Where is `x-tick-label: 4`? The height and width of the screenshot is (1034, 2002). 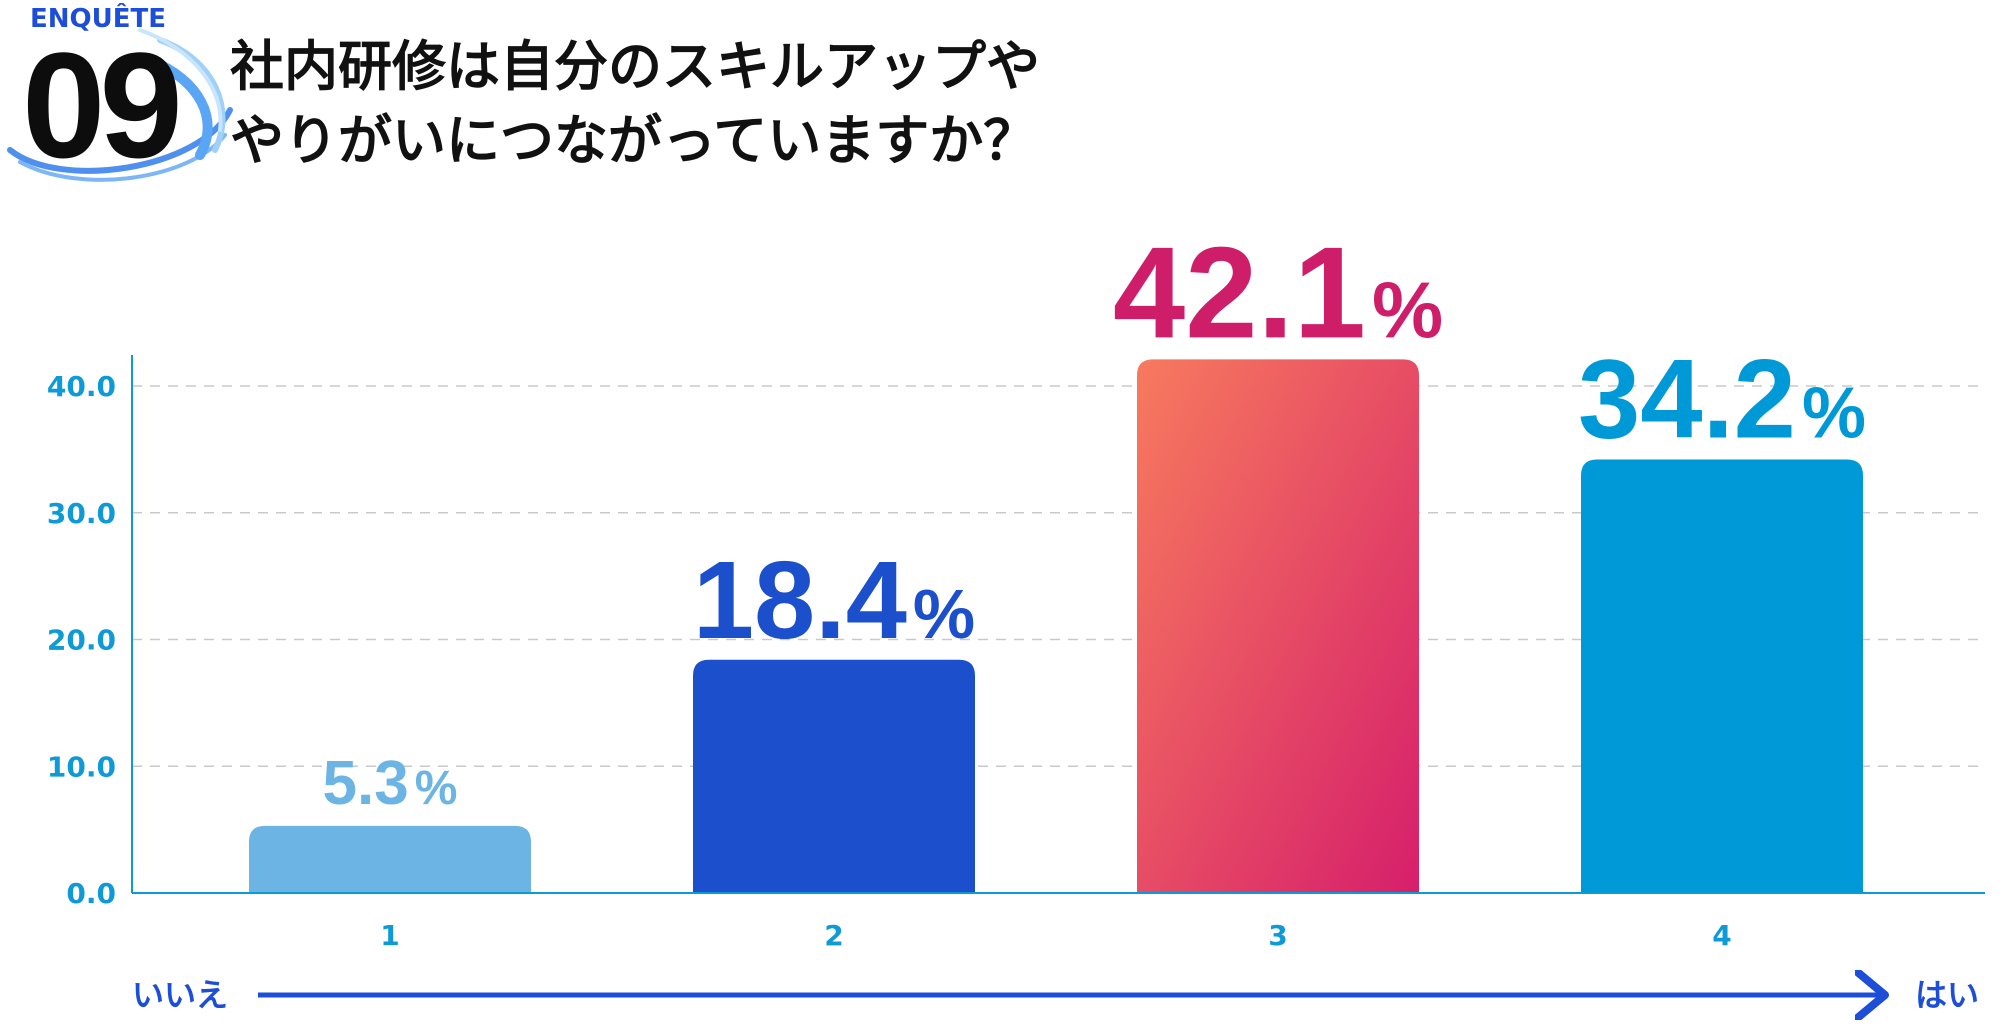 x-tick-label: 4 is located at coordinates (1721, 935).